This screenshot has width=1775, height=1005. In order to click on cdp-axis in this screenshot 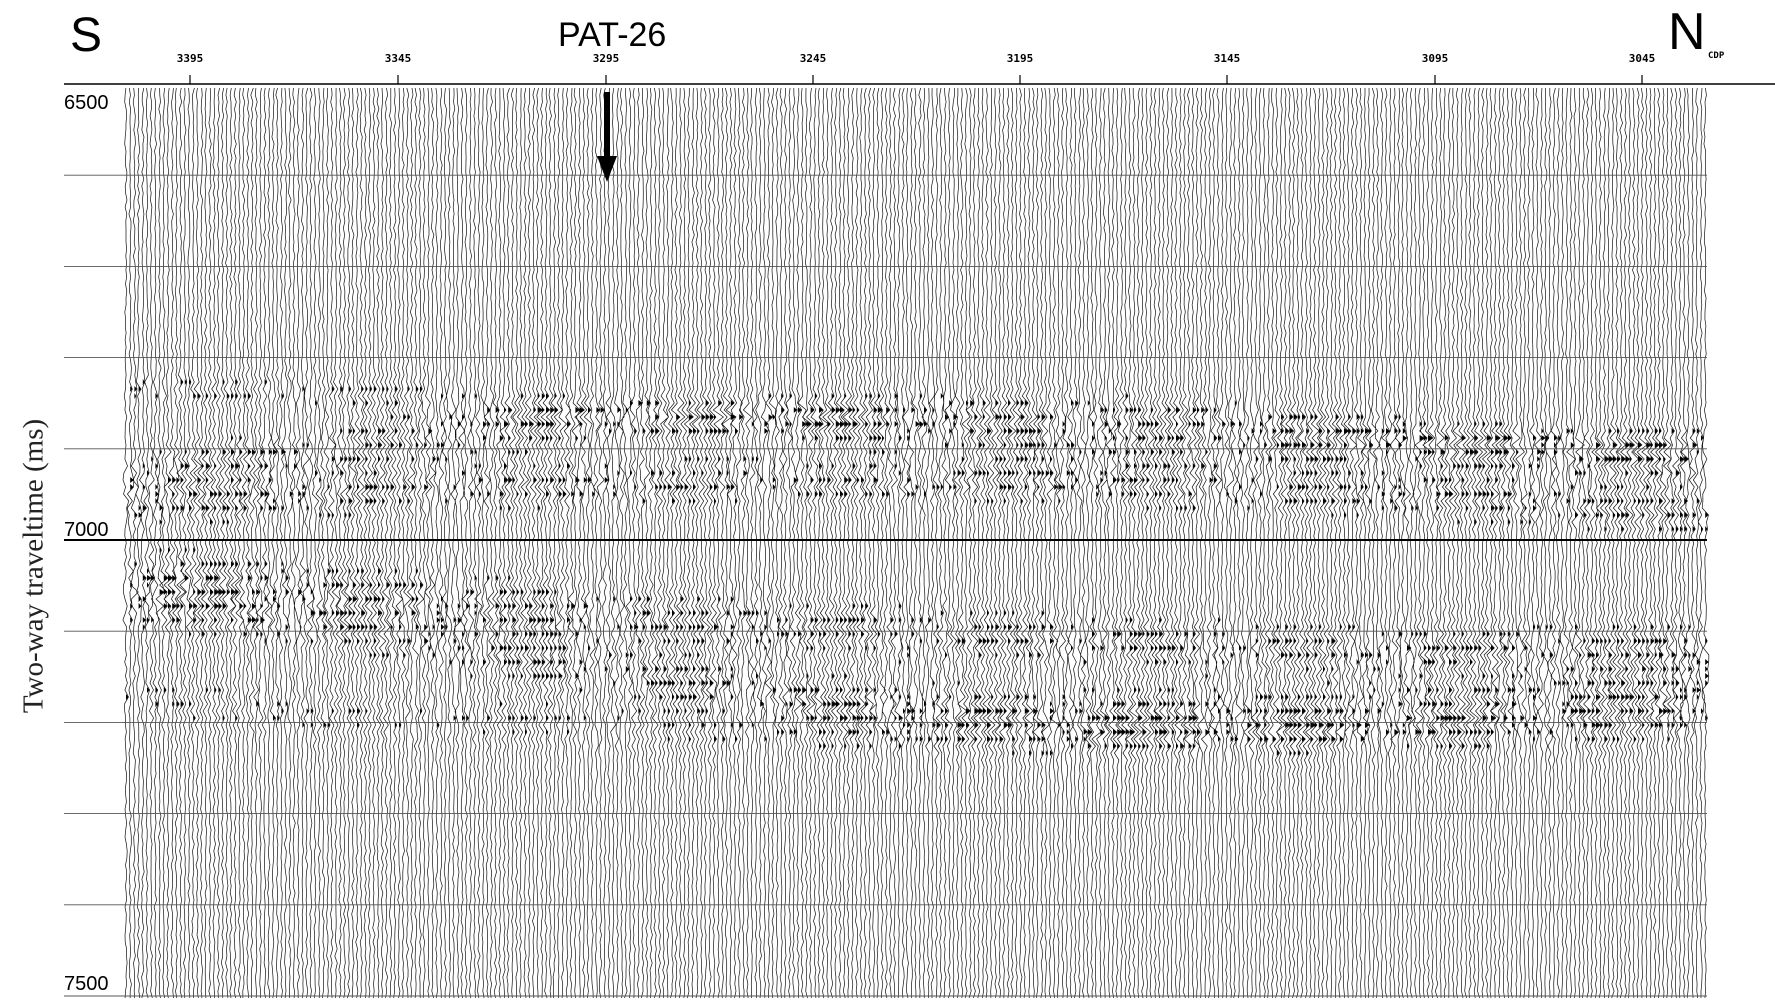, I will do `click(919, 80)`.